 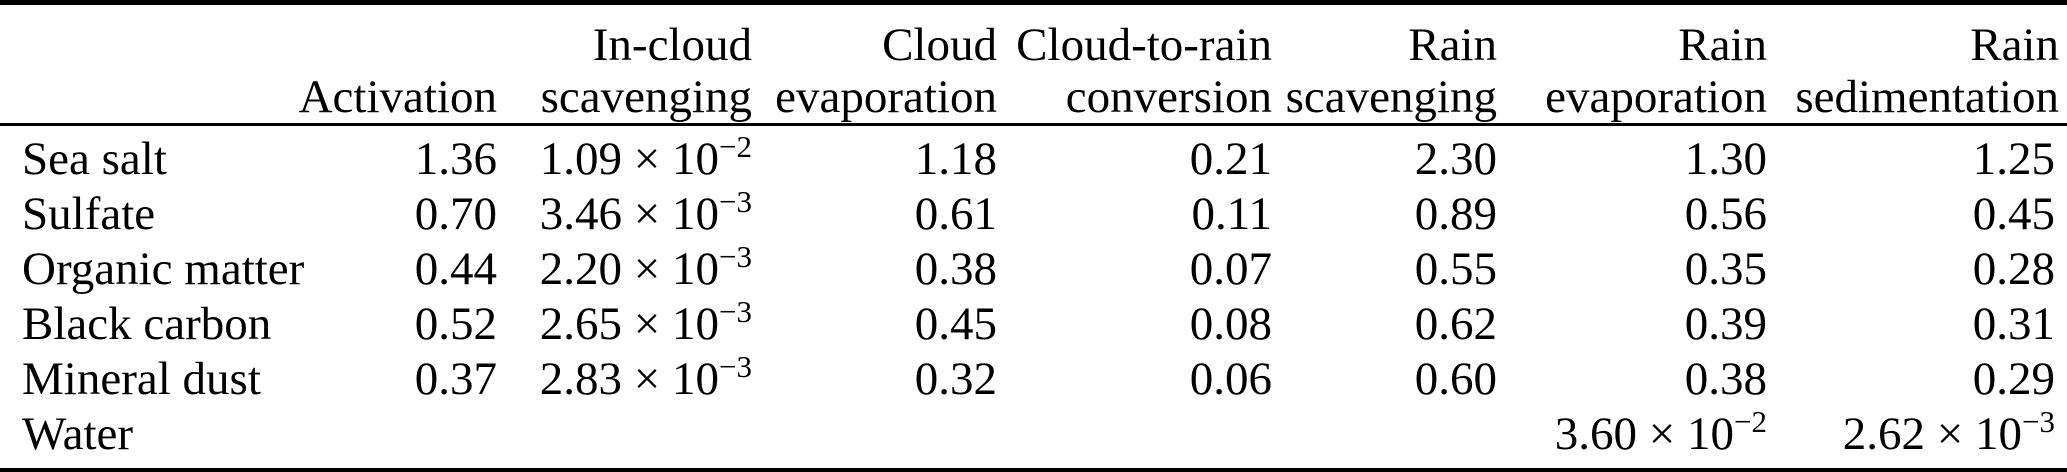 I want to click on col-header-cloud-evaporation: Cloud evaporation, so click(x=882, y=64).